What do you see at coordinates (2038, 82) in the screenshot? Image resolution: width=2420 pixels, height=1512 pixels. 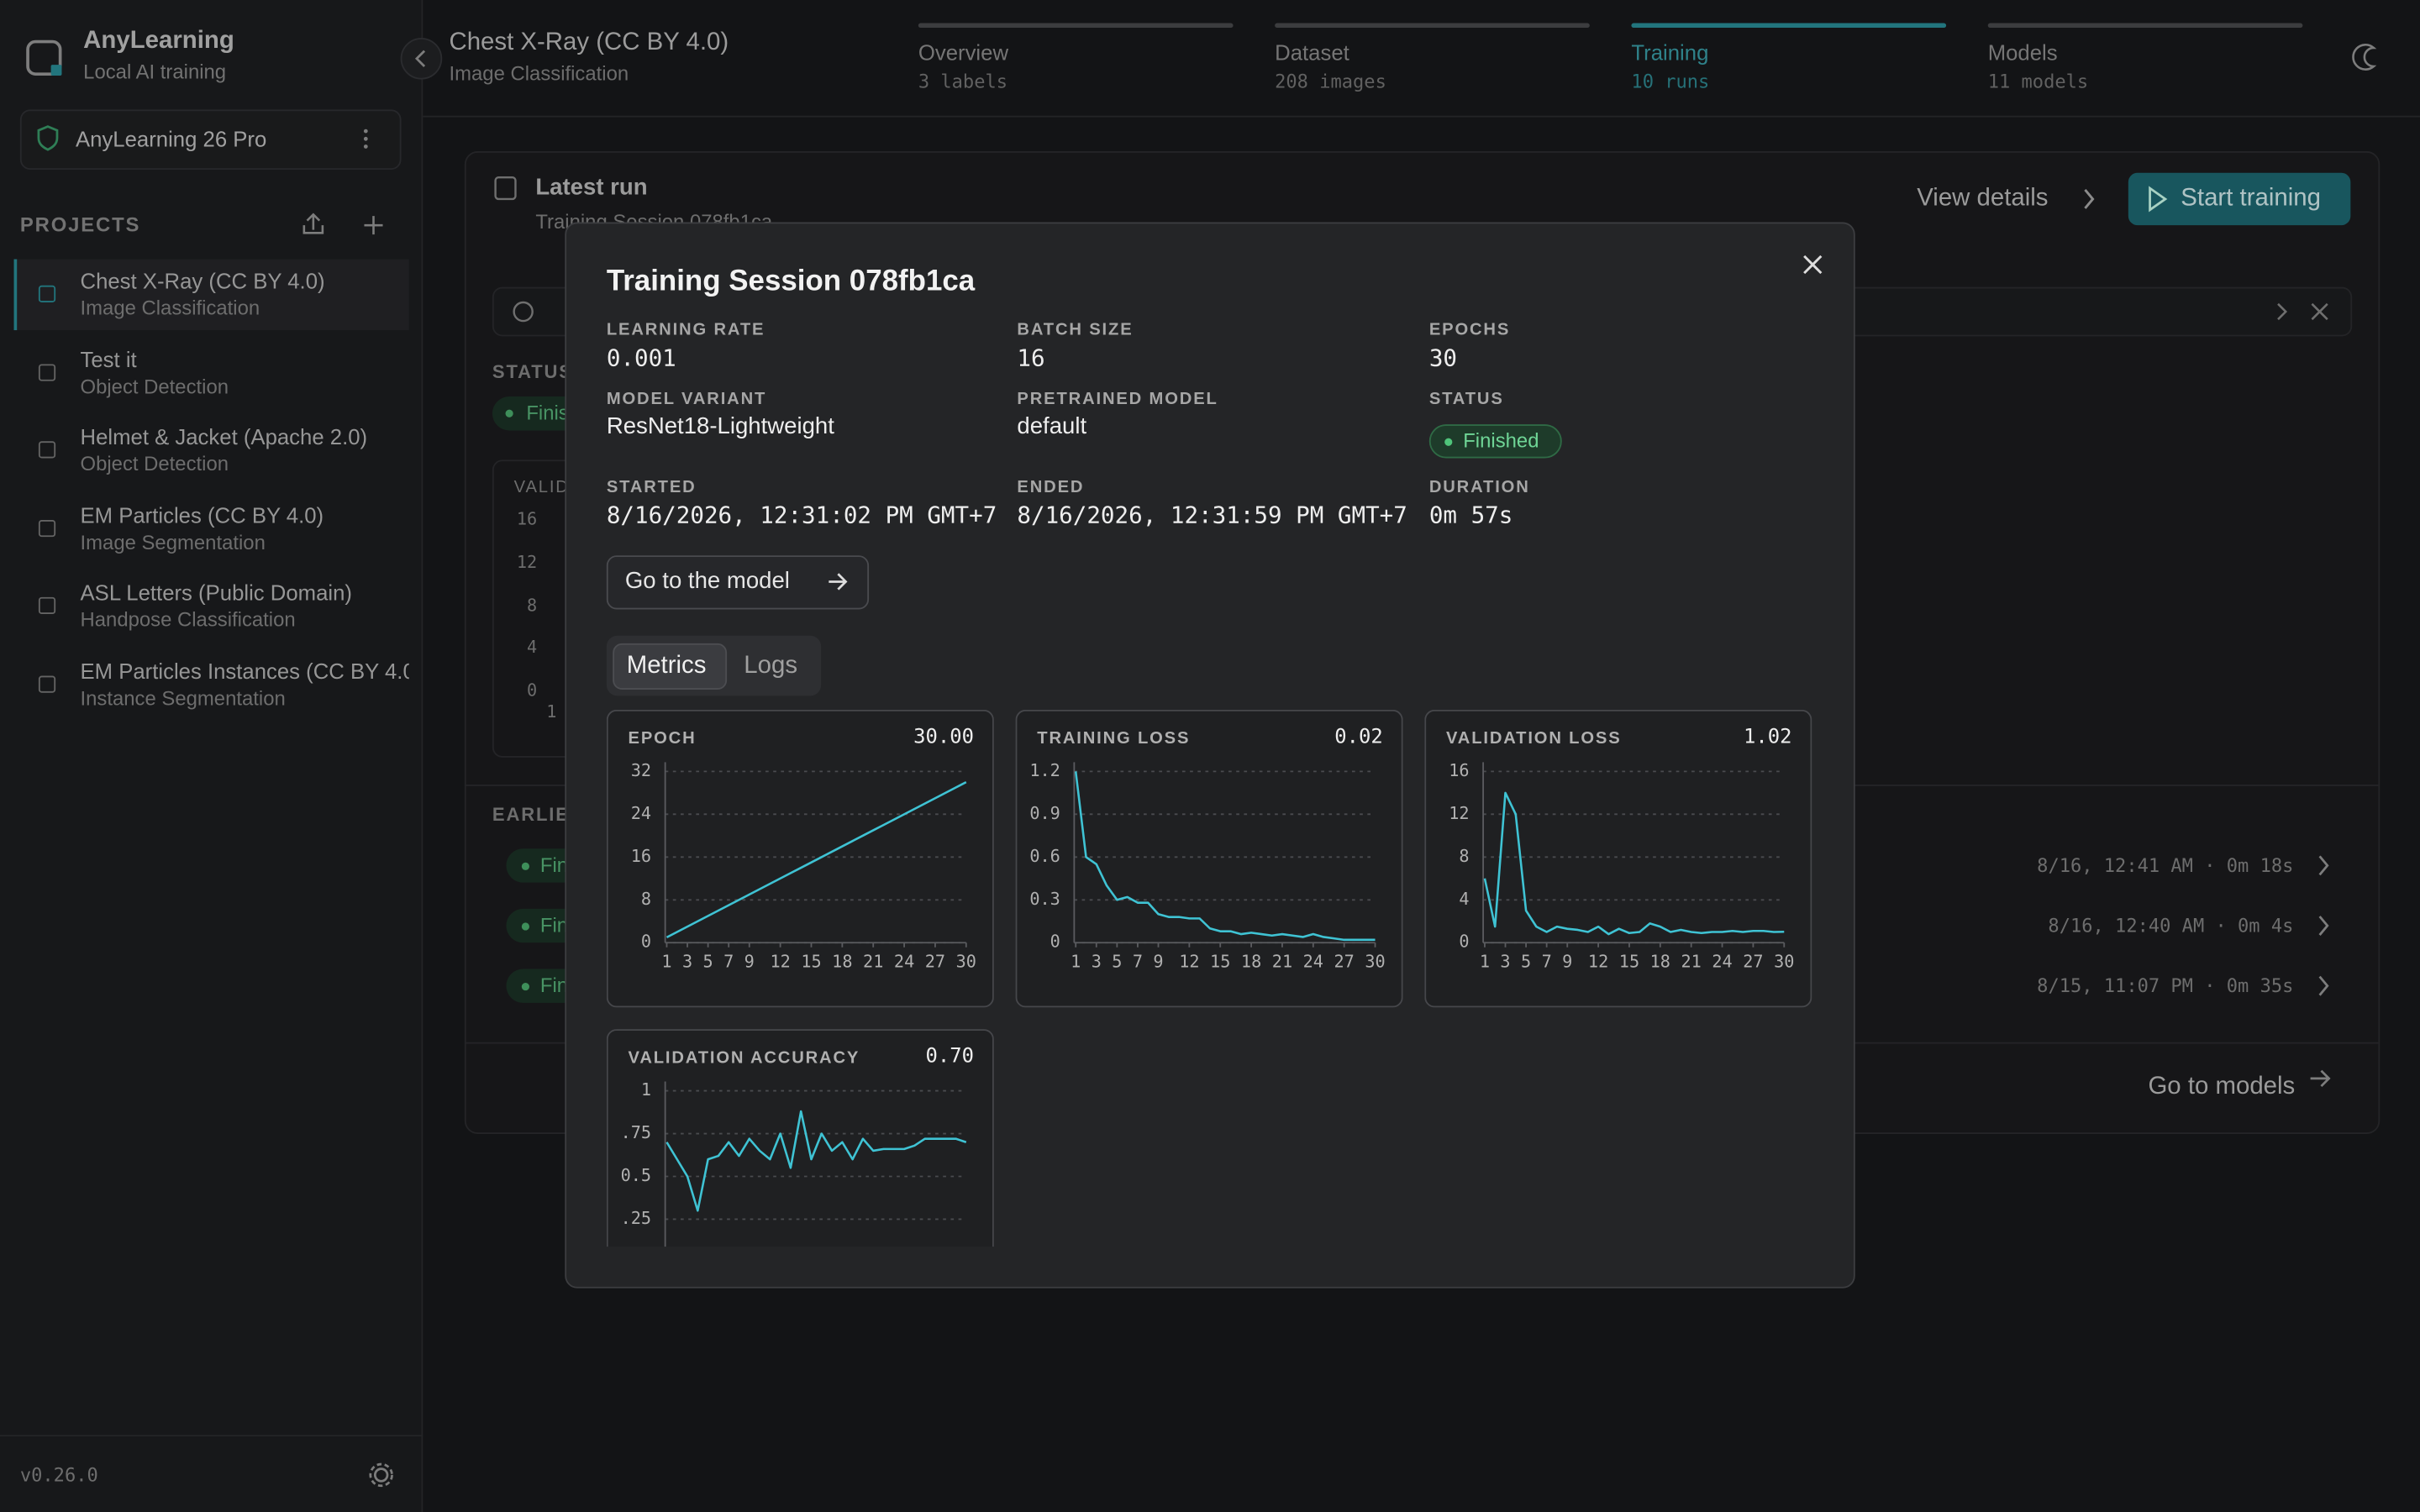 I see `step-detail: 11 models` at bounding box center [2038, 82].